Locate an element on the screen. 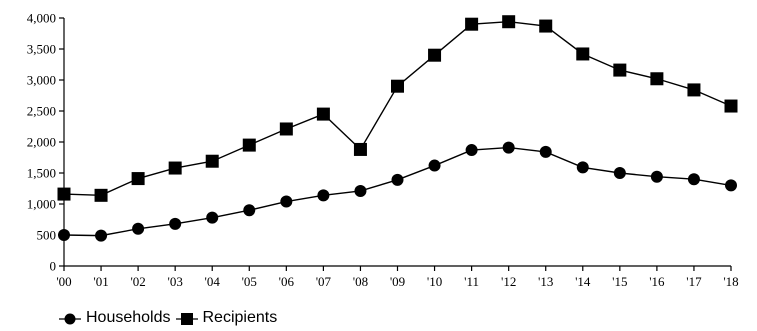 The width and height of the screenshot is (757, 331). x-tick-label: '07 is located at coordinates (324, 281).